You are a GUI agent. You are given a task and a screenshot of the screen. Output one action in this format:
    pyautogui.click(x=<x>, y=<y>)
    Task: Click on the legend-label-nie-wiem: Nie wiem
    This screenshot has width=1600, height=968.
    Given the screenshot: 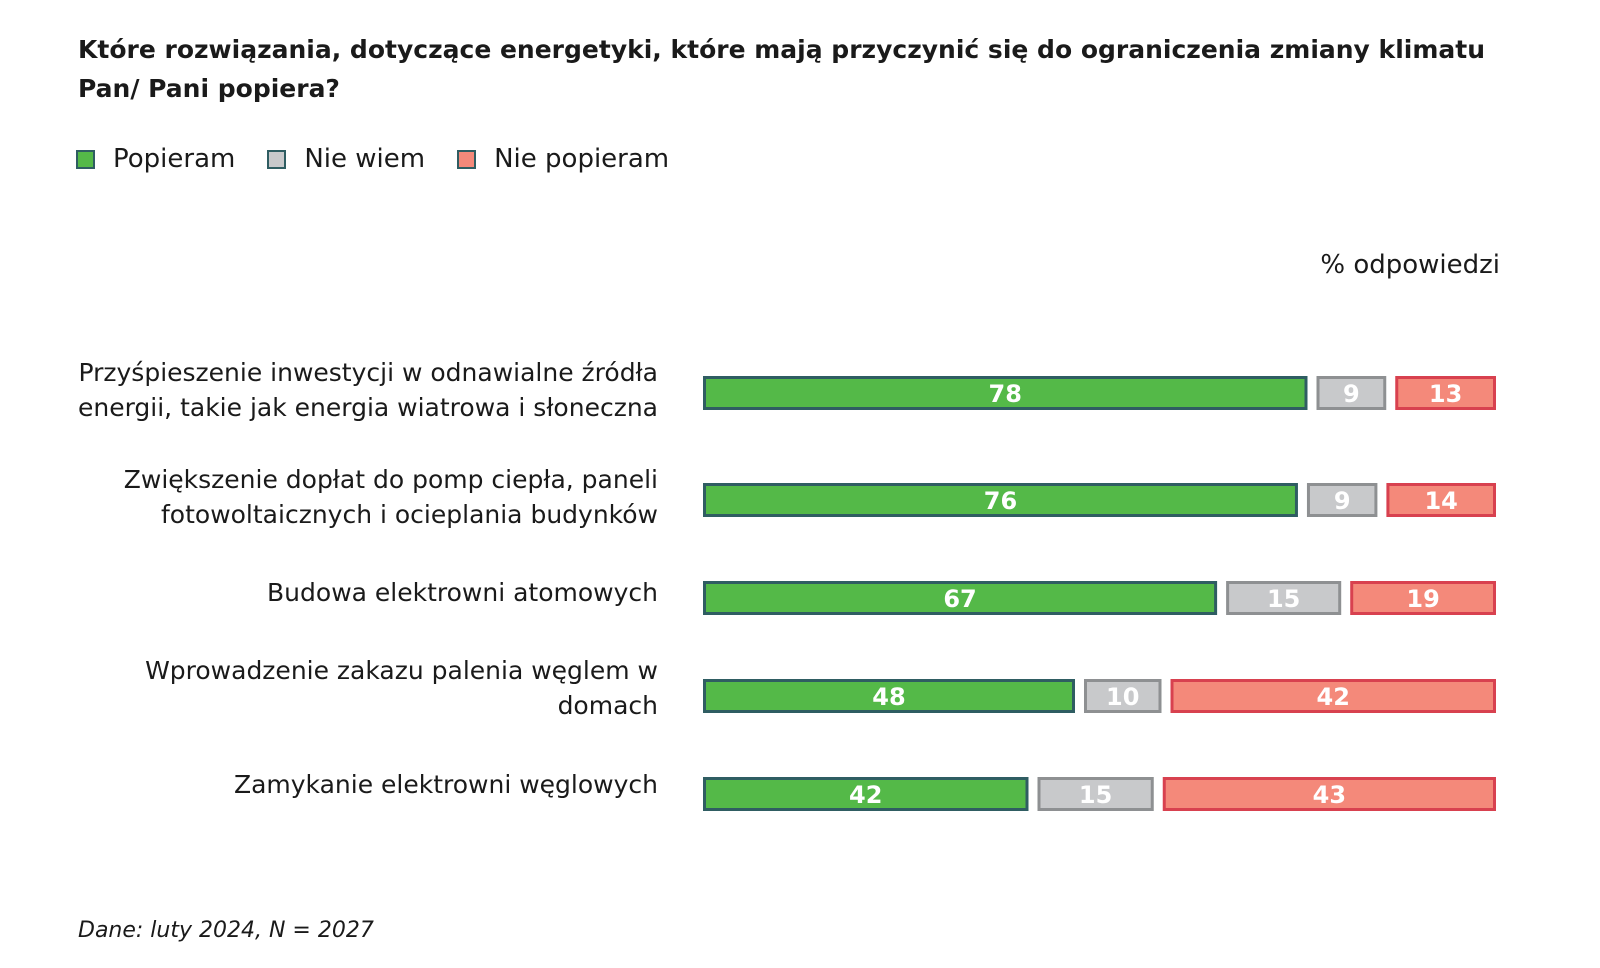 What is the action you would take?
    pyautogui.click(x=365, y=159)
    